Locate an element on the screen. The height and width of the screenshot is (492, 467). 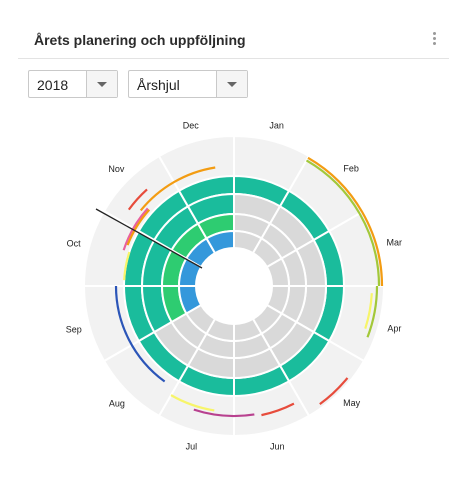
activity-arc-red-may is located at coordinates (334, 391).